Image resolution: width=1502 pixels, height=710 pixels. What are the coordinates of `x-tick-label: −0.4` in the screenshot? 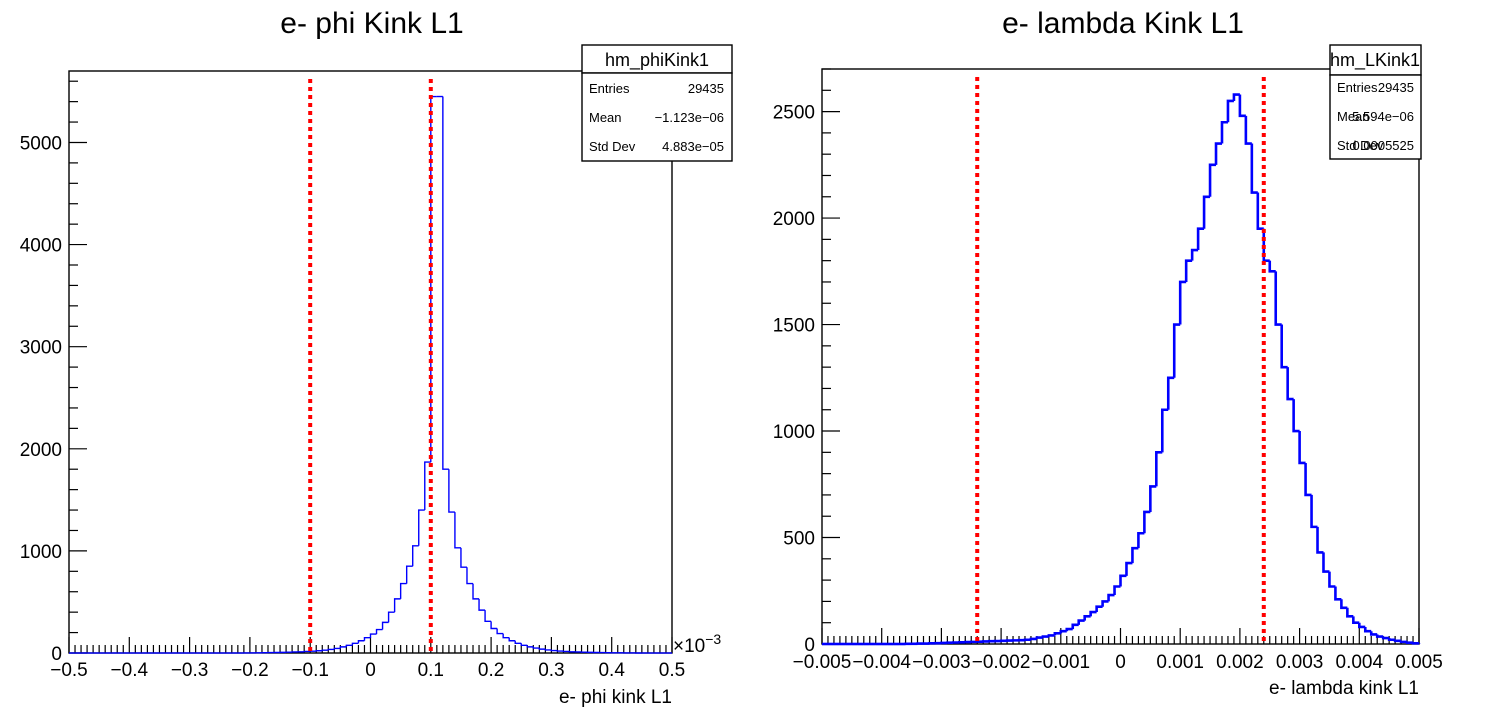 It's located at (130, 670).